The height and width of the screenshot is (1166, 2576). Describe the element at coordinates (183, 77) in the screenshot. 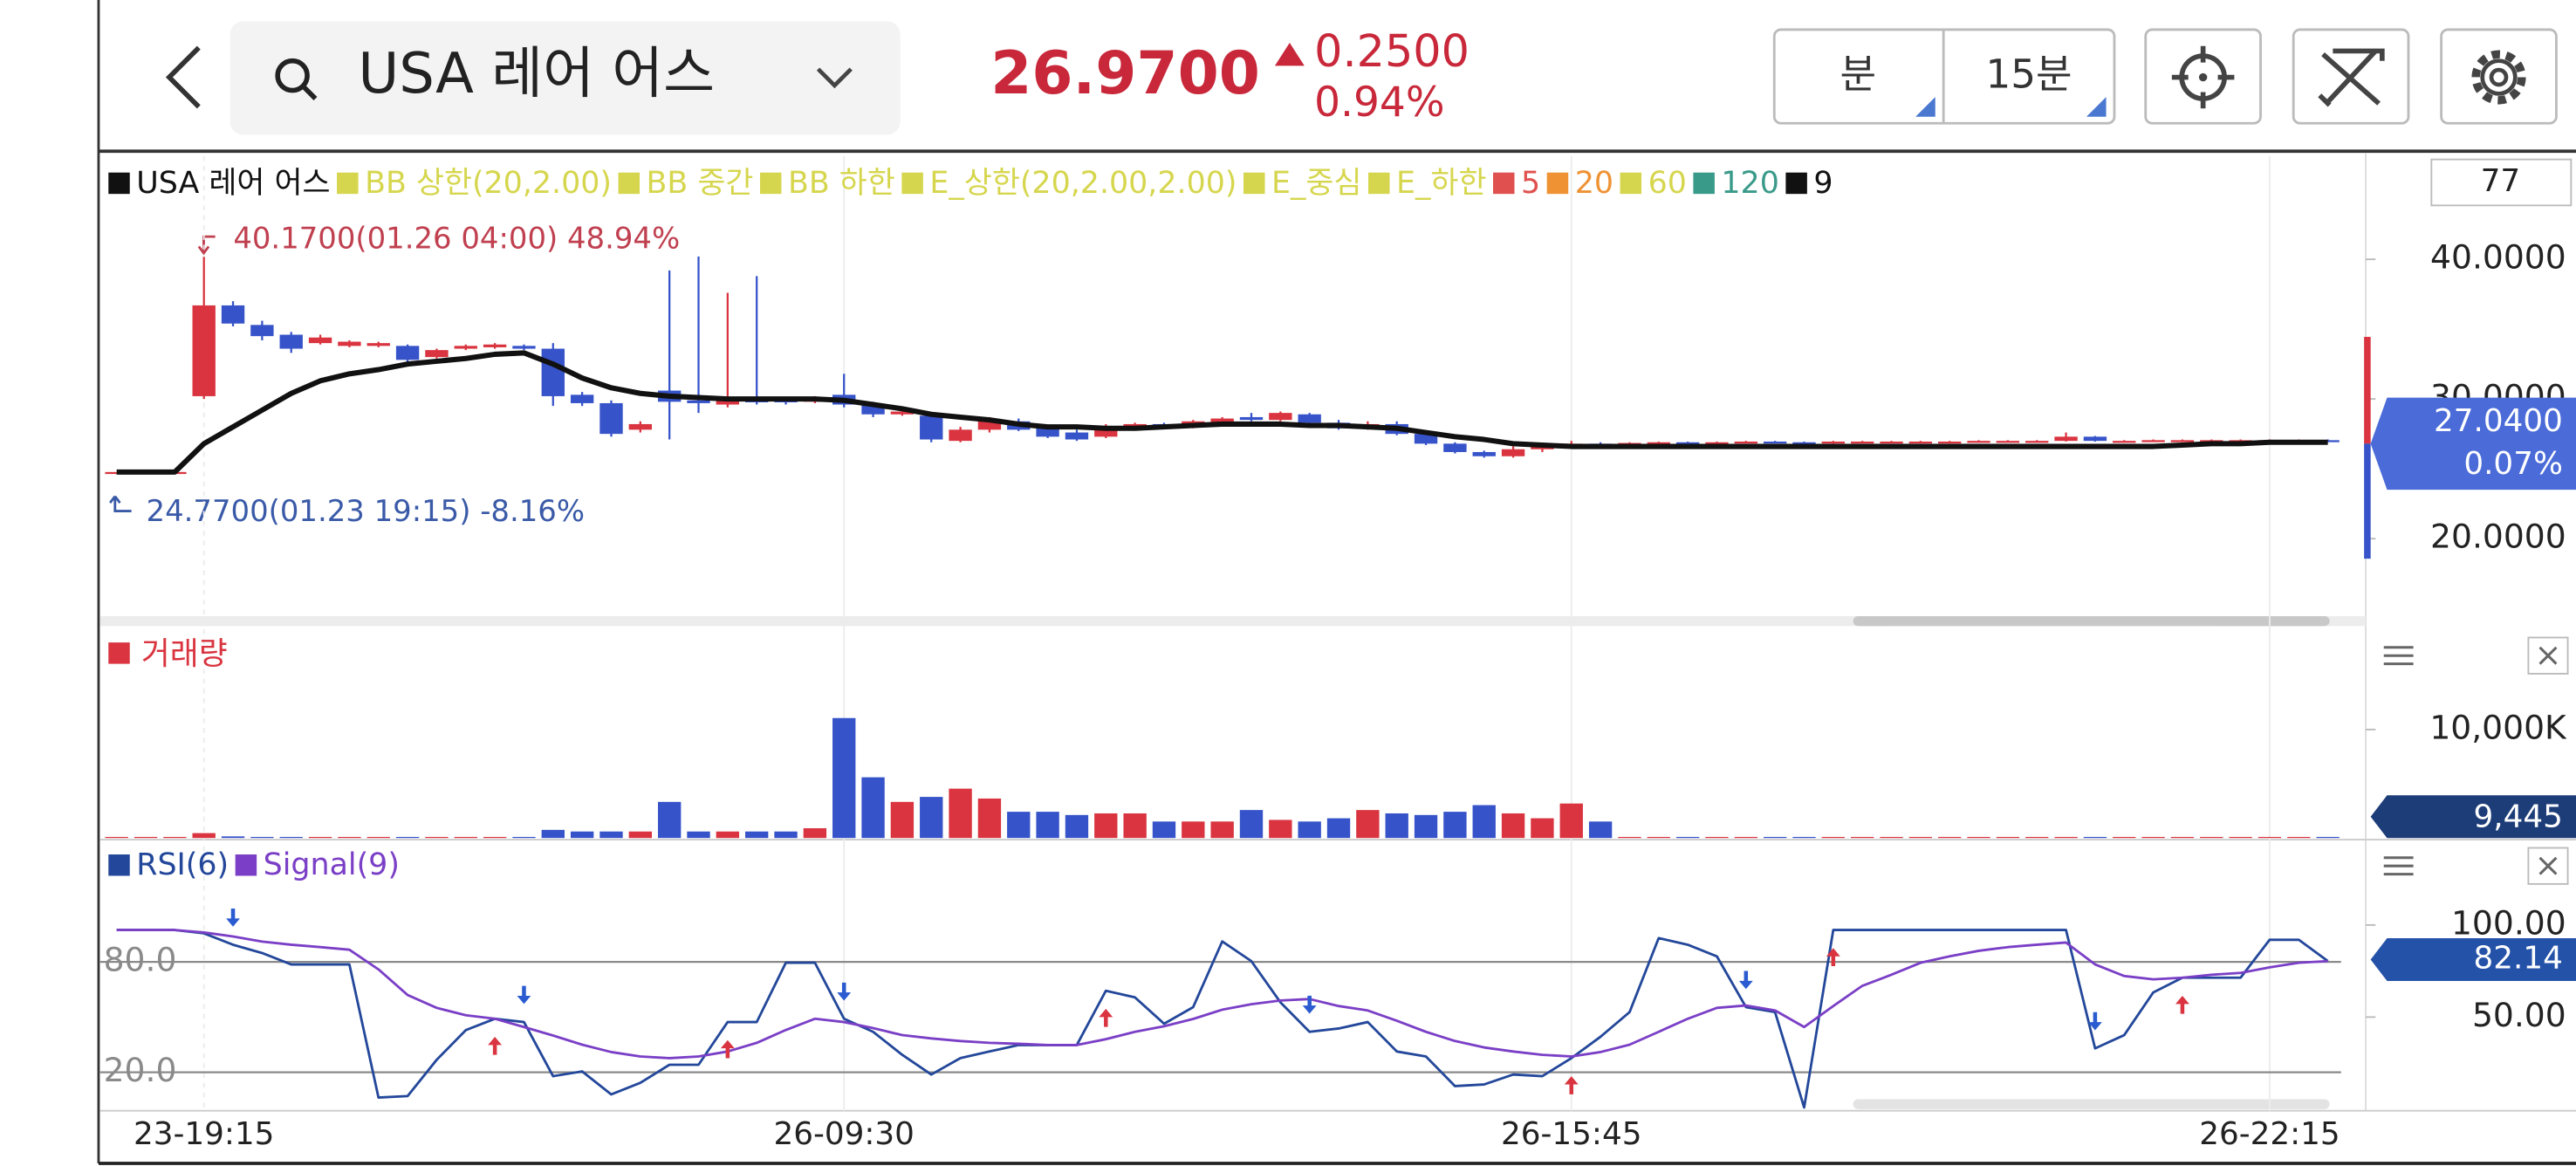

I see `back-button` at that location.